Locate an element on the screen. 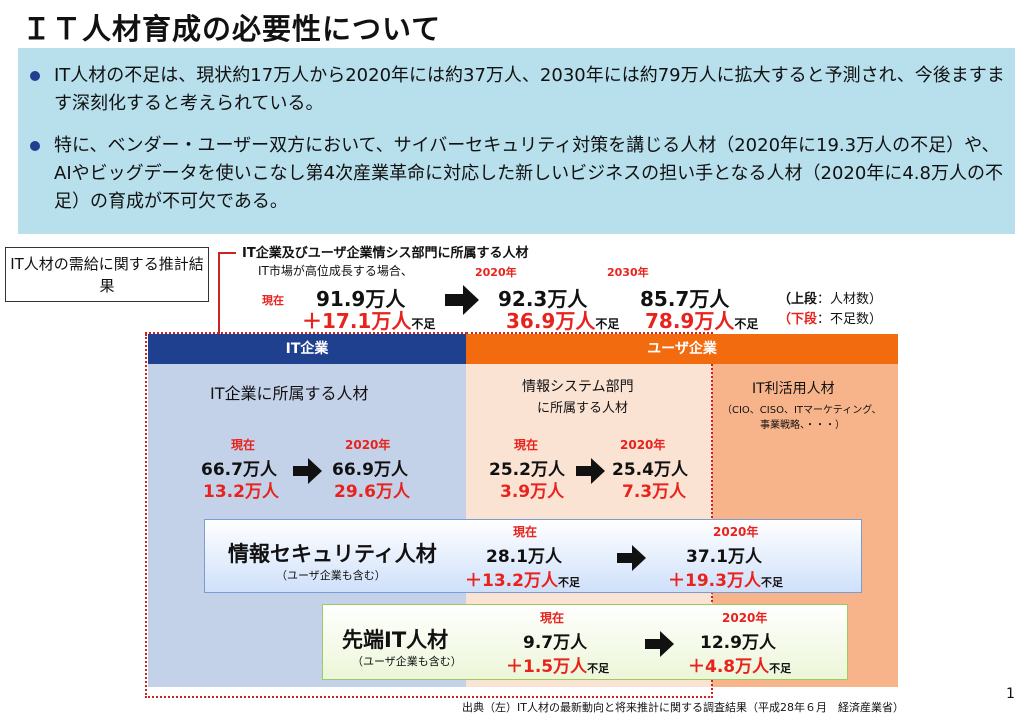 This screenshot has height=717, width=1024. header-user-company: ユーザ企業 is located at coordinates (682, 349).